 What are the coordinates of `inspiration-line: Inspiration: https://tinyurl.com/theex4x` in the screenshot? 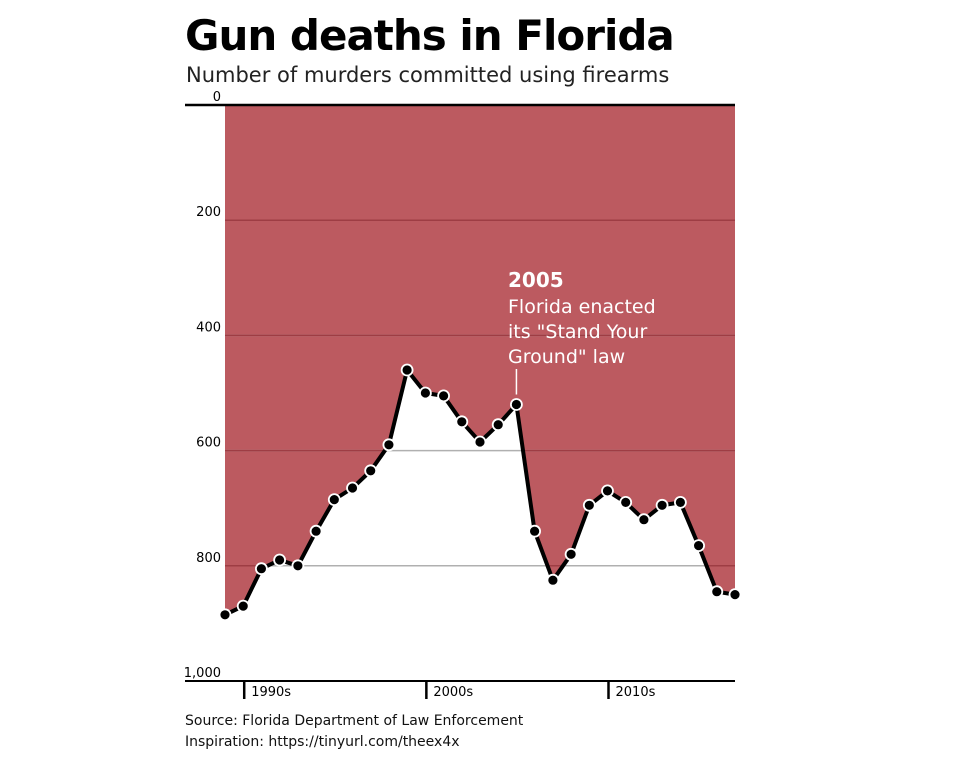 It's located at (322, 742).